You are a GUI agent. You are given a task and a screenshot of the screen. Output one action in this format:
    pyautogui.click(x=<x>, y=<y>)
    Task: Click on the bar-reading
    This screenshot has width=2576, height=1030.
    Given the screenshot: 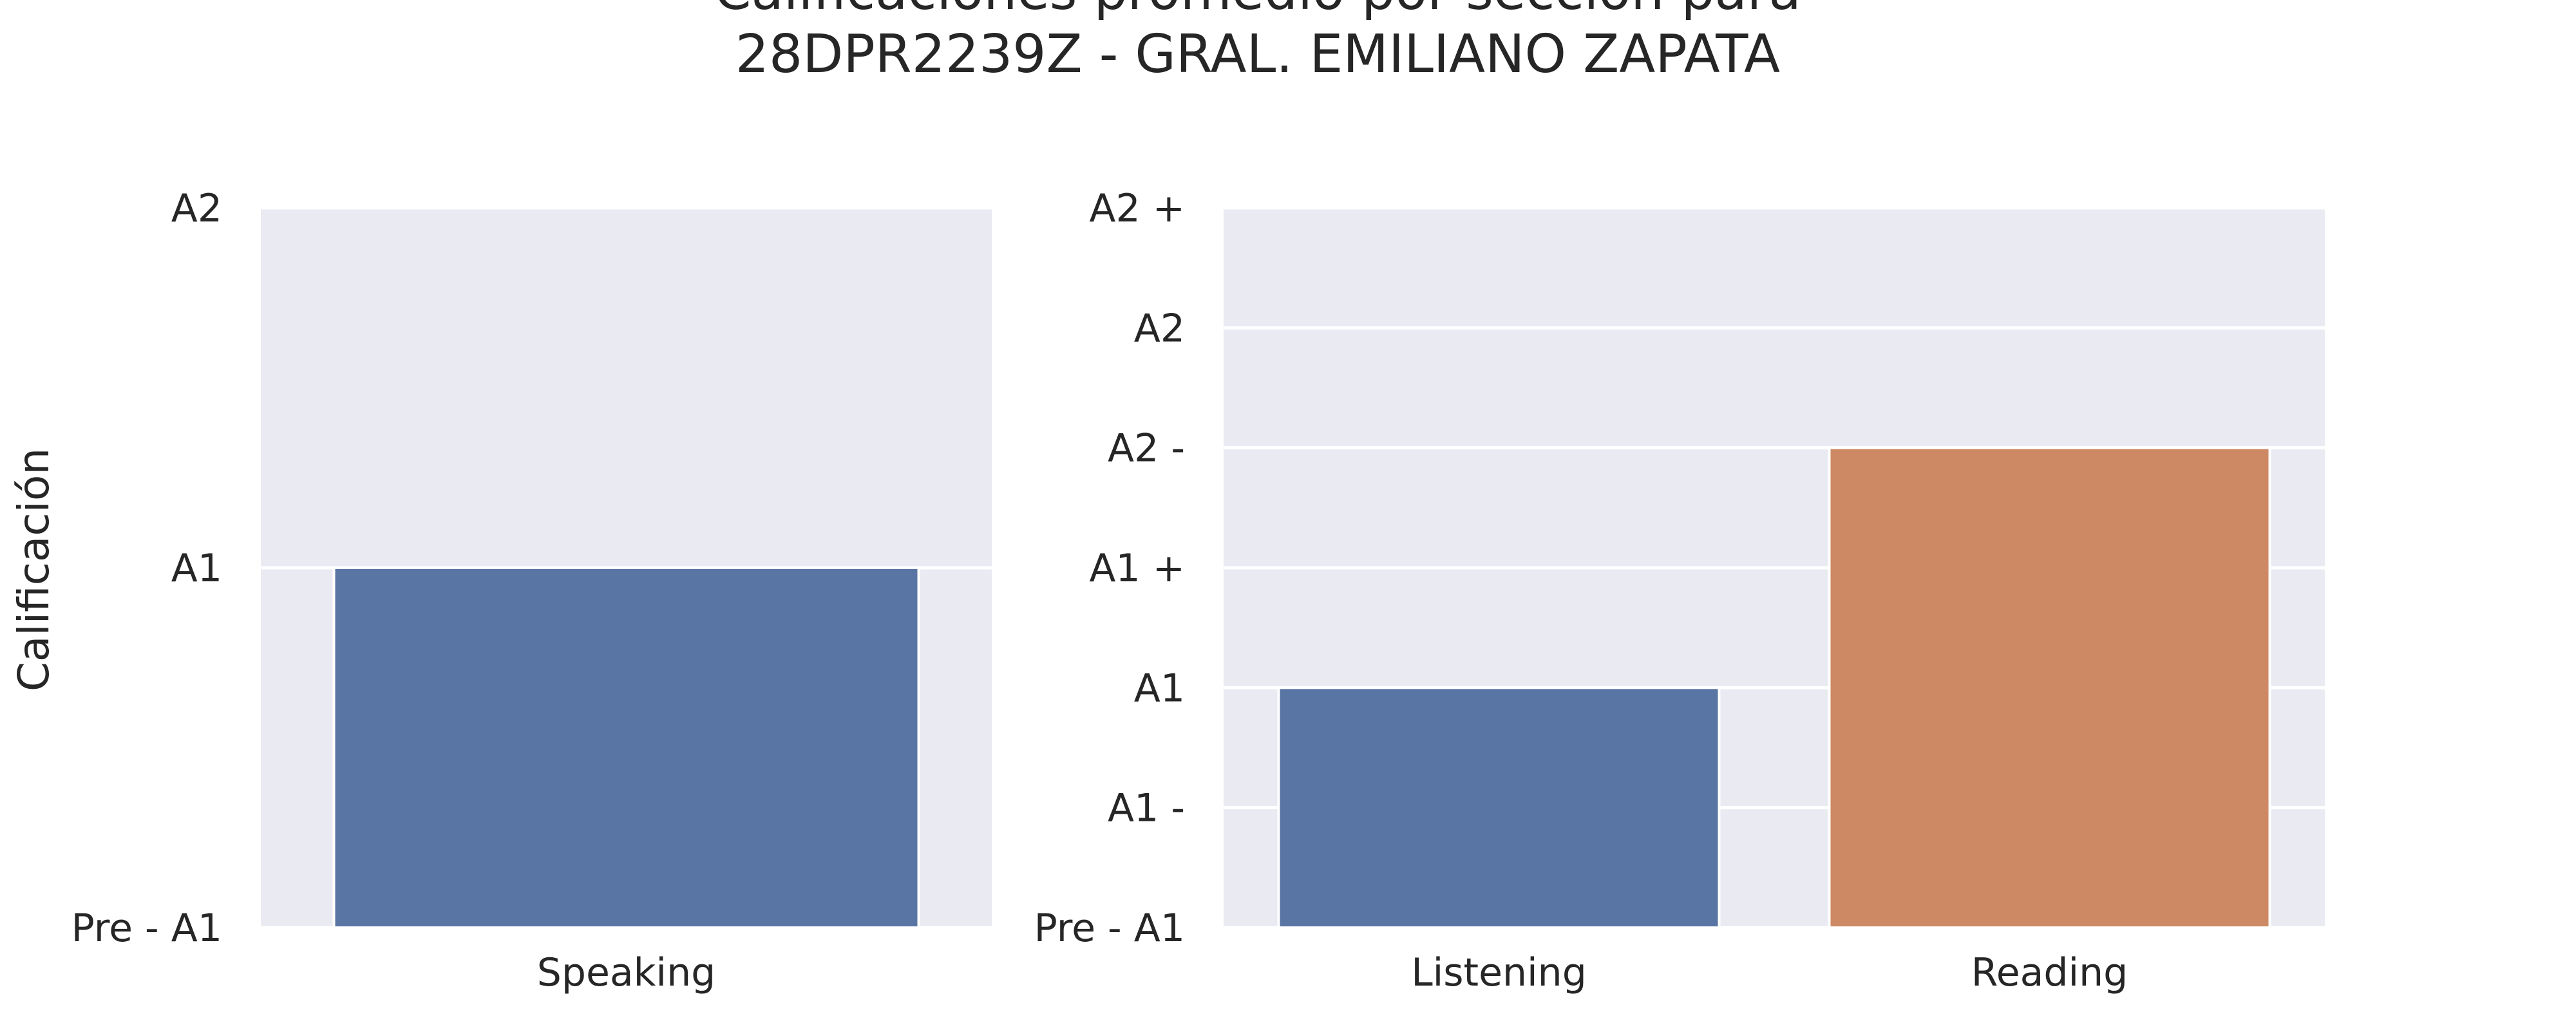 What is the action you would take?
    pyautogui.click(x=2049, y=688)
    